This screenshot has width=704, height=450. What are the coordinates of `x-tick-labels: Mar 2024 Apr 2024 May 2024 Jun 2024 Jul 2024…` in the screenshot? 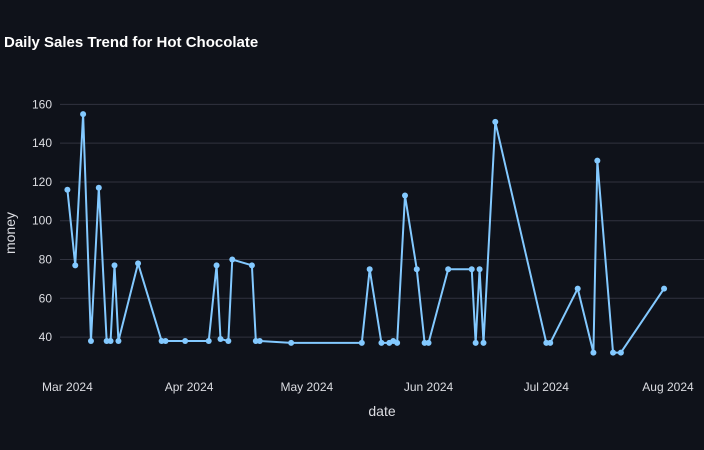 It's located at (368, 387).